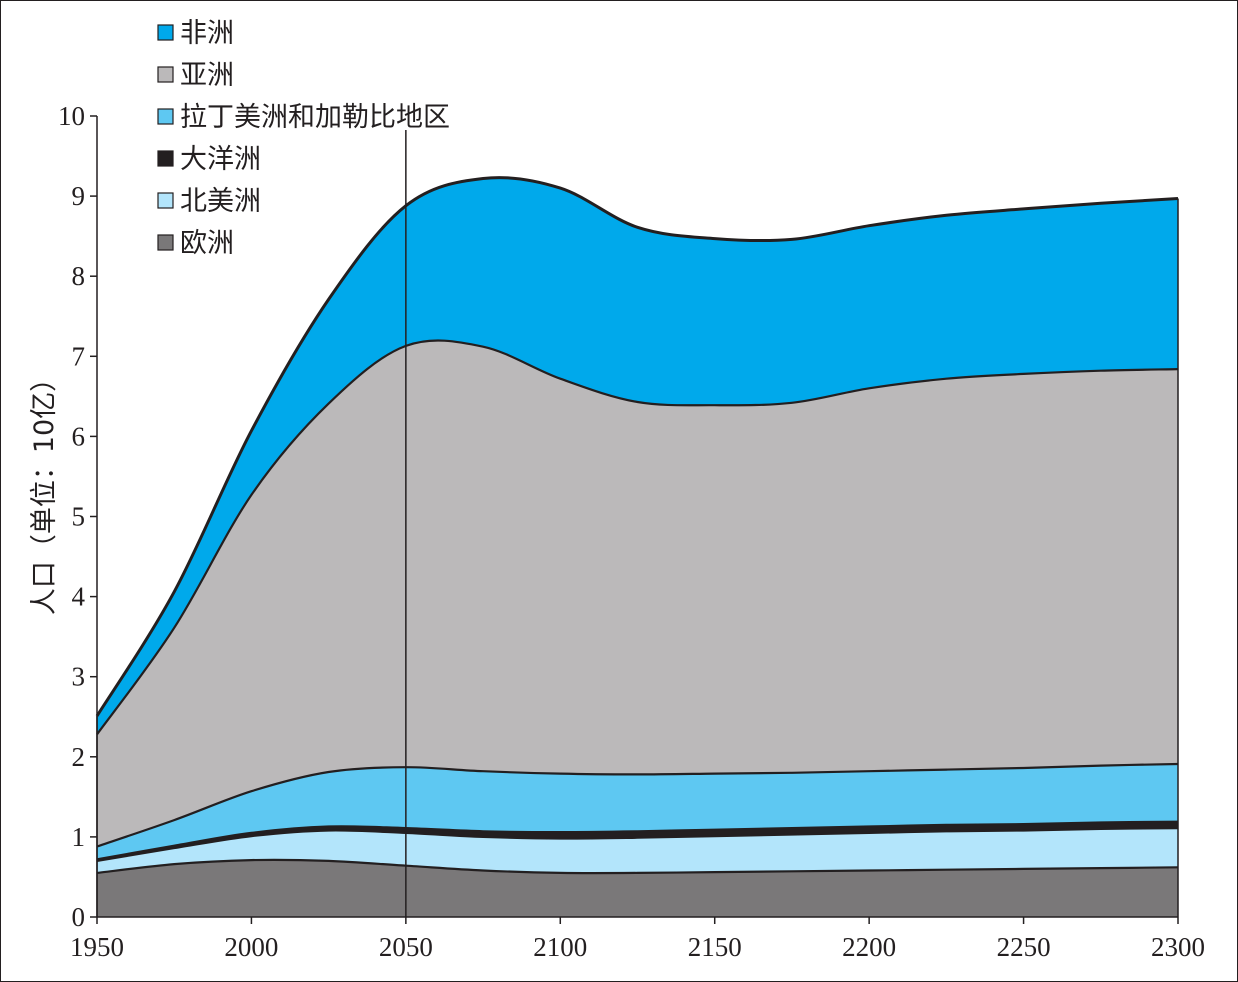 This screenshot has width=1238, height=982. I want to click on y-tick-label-9: 9, so click(79, 196).